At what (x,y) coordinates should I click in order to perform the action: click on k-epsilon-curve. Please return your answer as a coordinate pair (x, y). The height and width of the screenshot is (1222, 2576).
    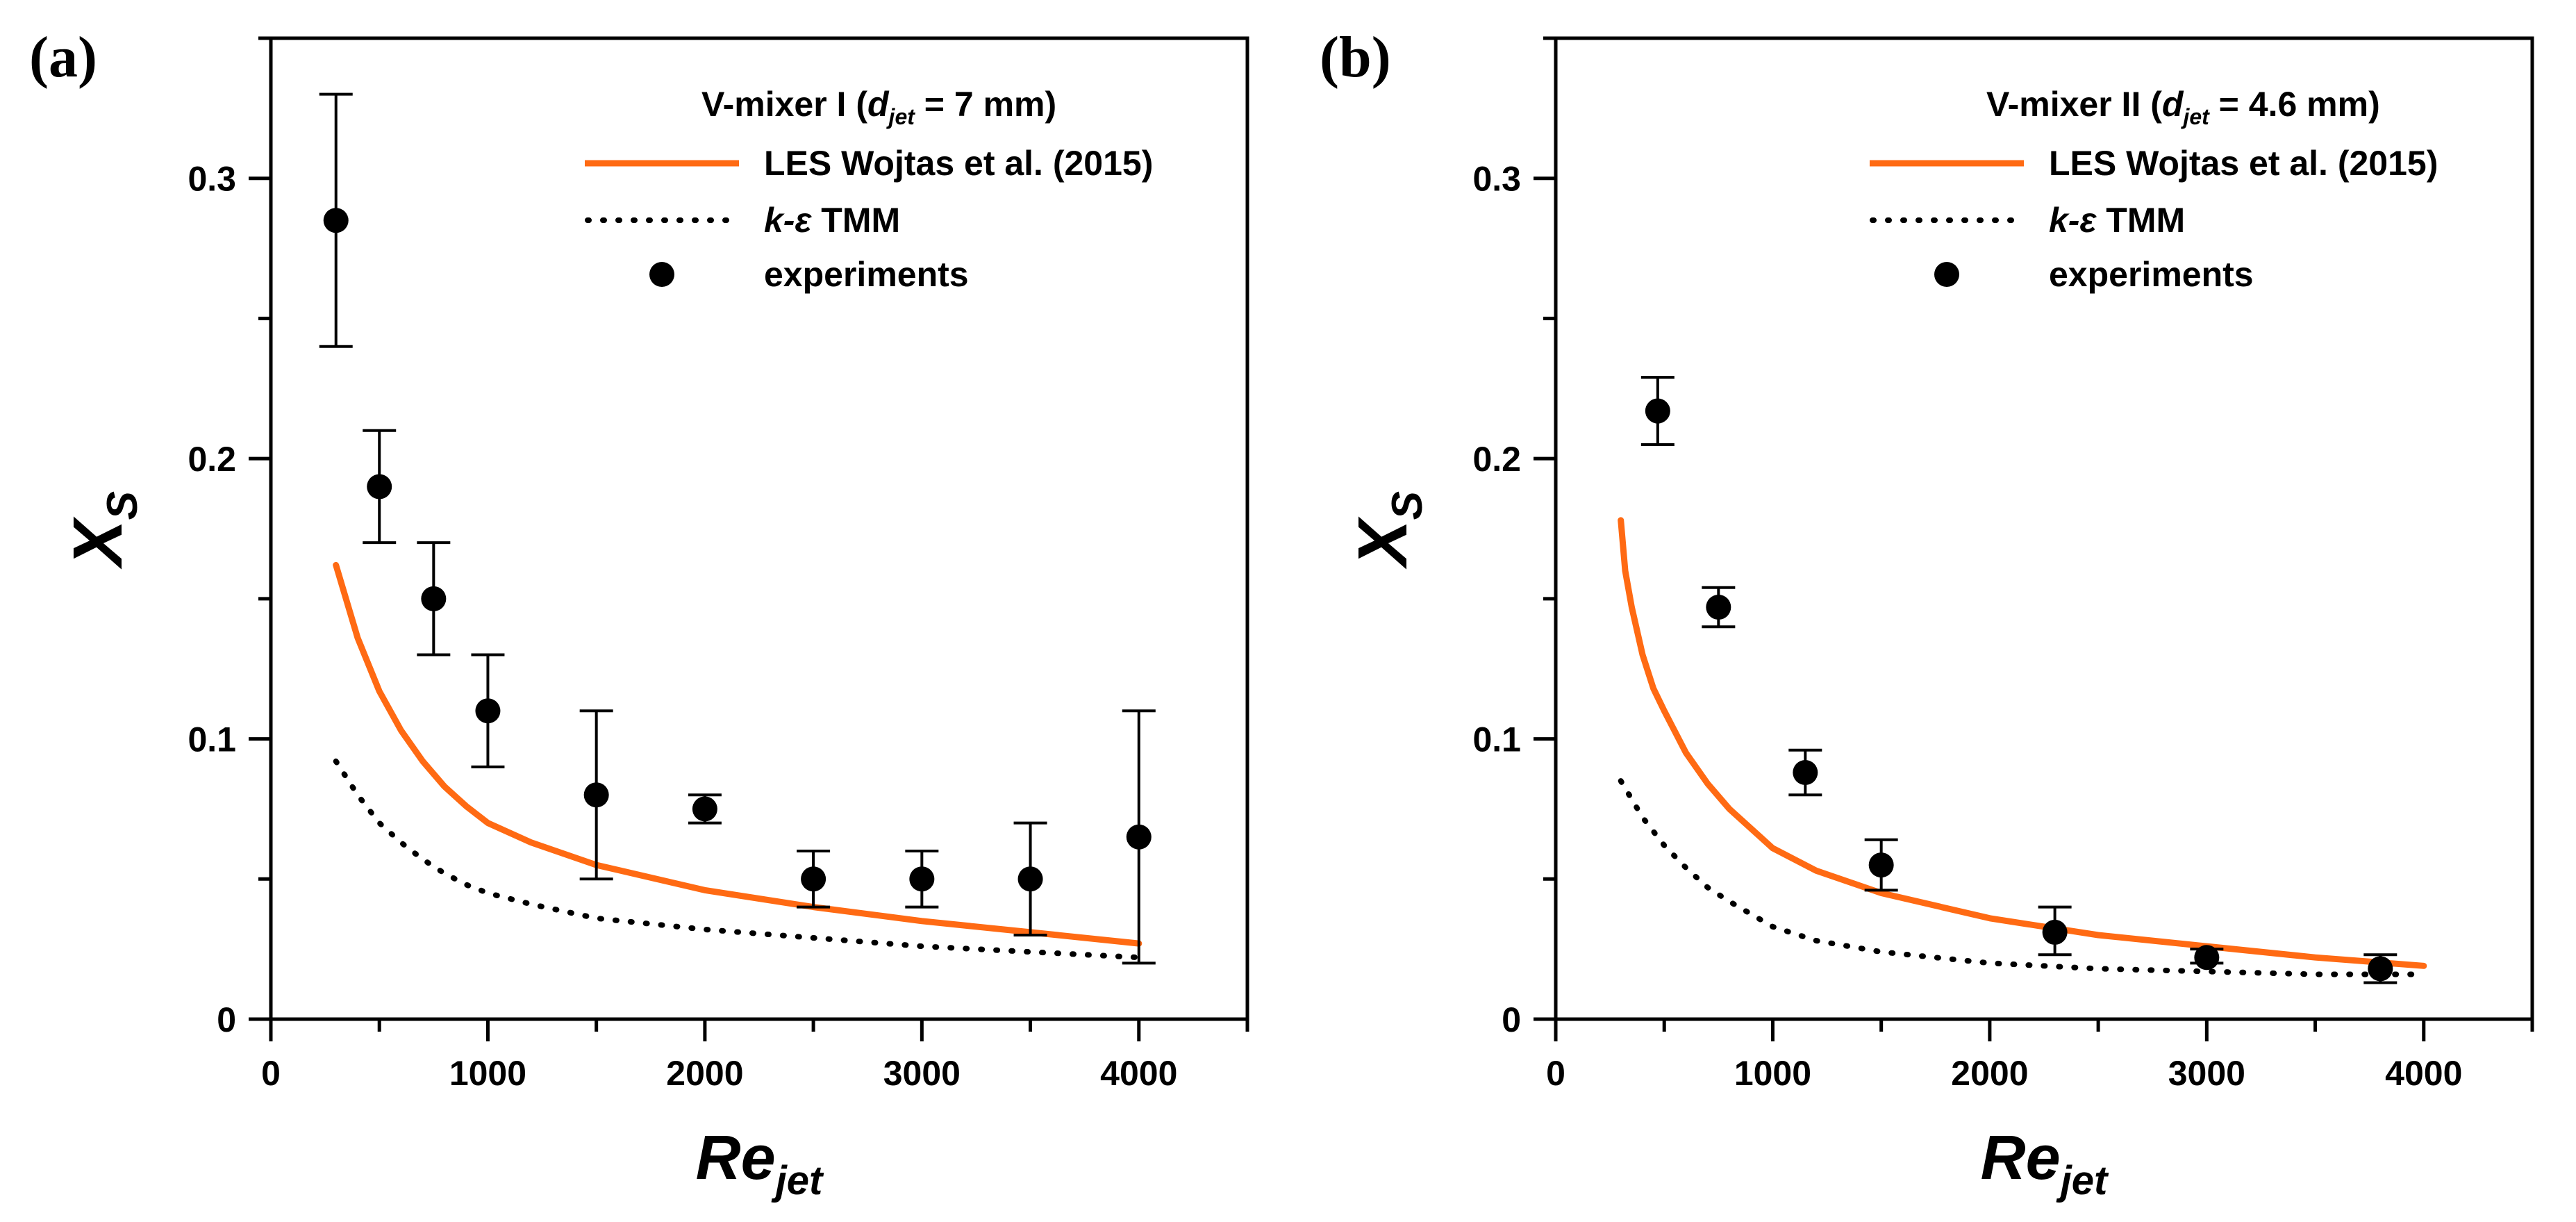
    Looking at the image, I should click on (2022, 877).